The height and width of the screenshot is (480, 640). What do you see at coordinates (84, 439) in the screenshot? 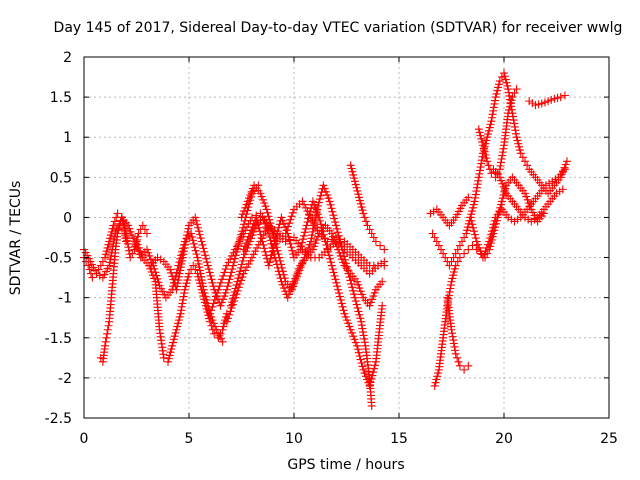
I see `x-tick-label: 0` at bounding box center [84, 439].